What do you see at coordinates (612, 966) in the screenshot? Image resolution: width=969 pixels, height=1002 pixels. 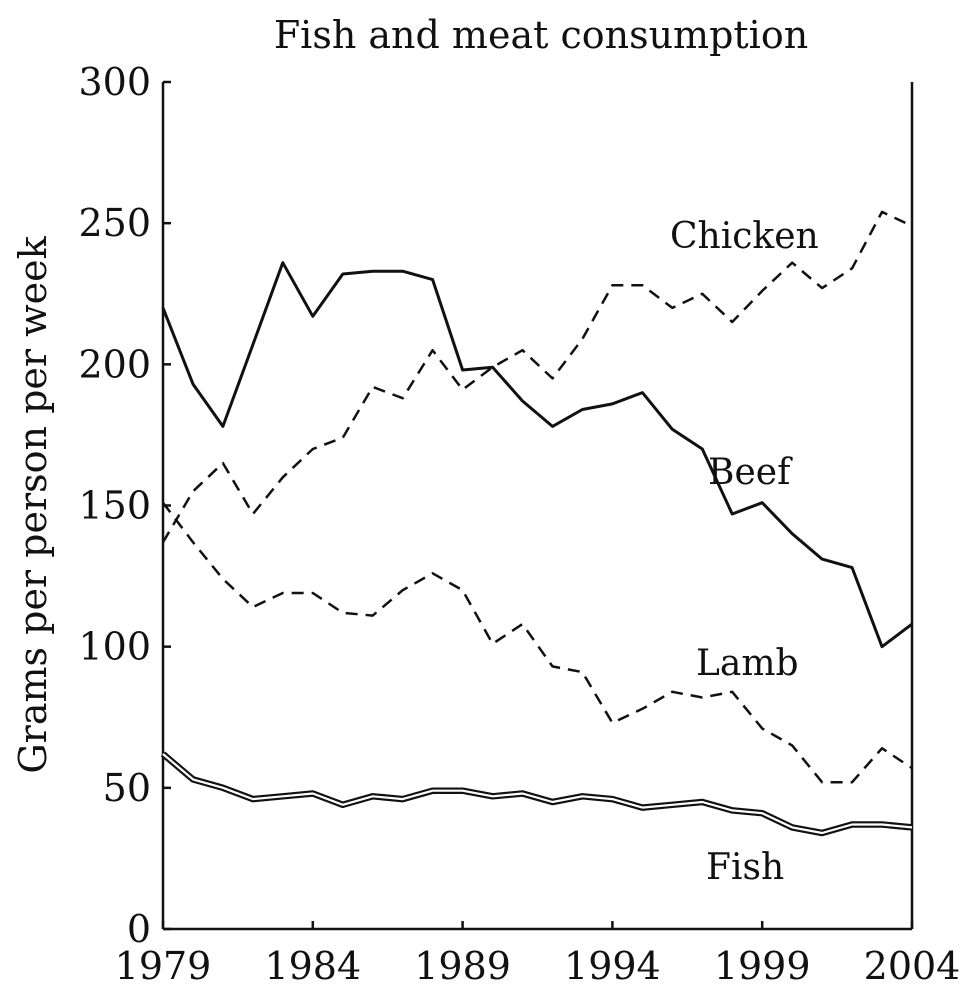 I see `x-tick-label: 1994` at bounding box center [612, 966].